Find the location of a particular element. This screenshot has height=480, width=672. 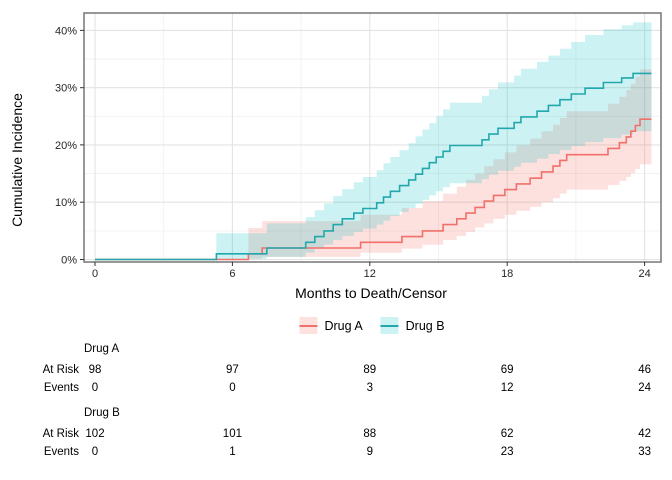

risk-table-value: 1 is located at coordinates (232, 452).